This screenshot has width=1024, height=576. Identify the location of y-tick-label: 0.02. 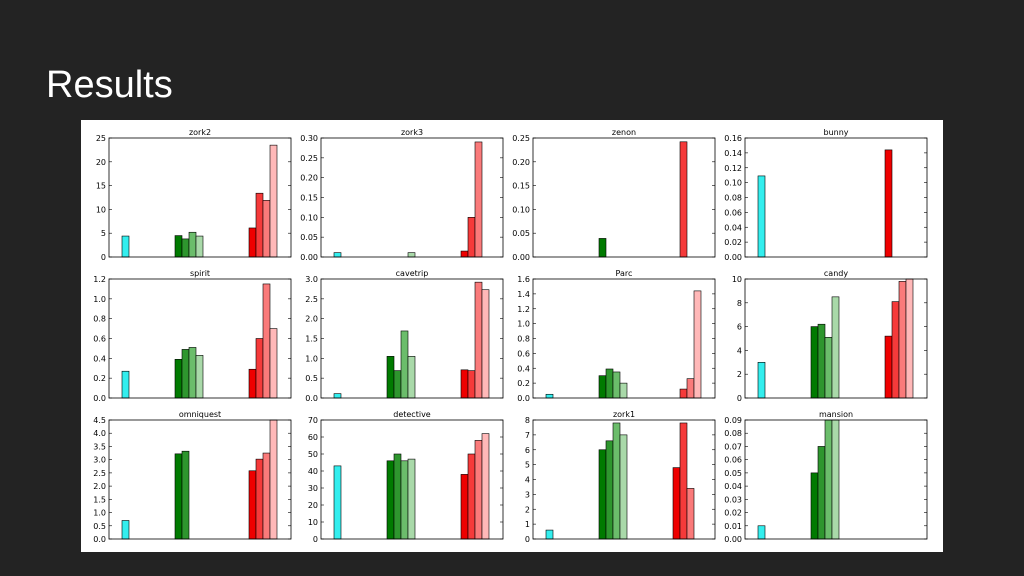
(733, 513).